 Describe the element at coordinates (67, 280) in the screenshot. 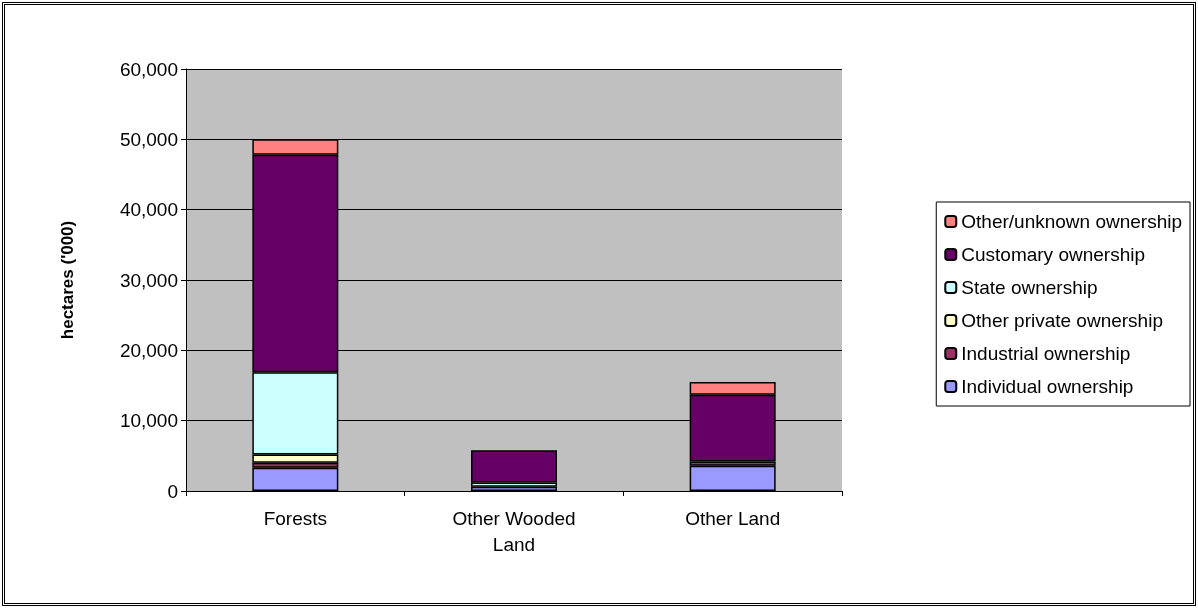

I see `y-axis-title: hectares ('000)` at that location.